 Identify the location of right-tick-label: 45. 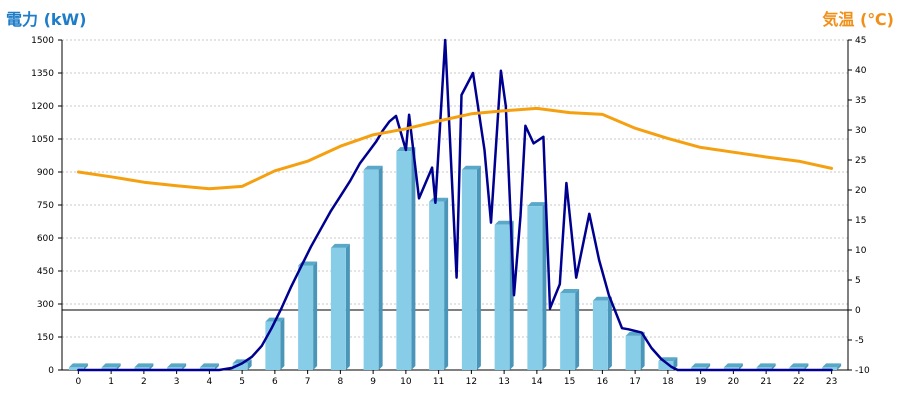
(860, 41).